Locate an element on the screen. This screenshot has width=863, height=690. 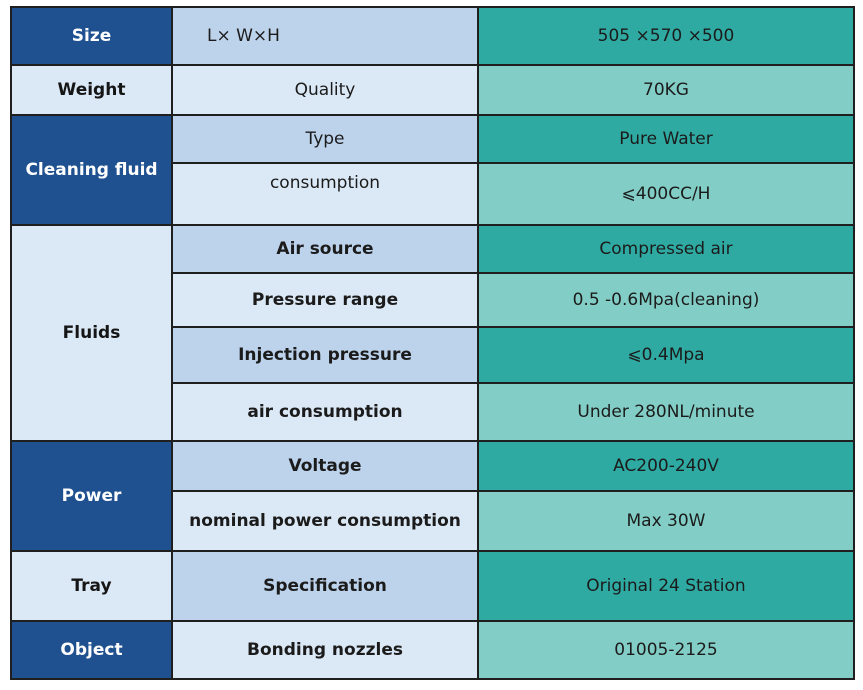
param-pressure-range: Pressure range is located at coordinates (325, 300).